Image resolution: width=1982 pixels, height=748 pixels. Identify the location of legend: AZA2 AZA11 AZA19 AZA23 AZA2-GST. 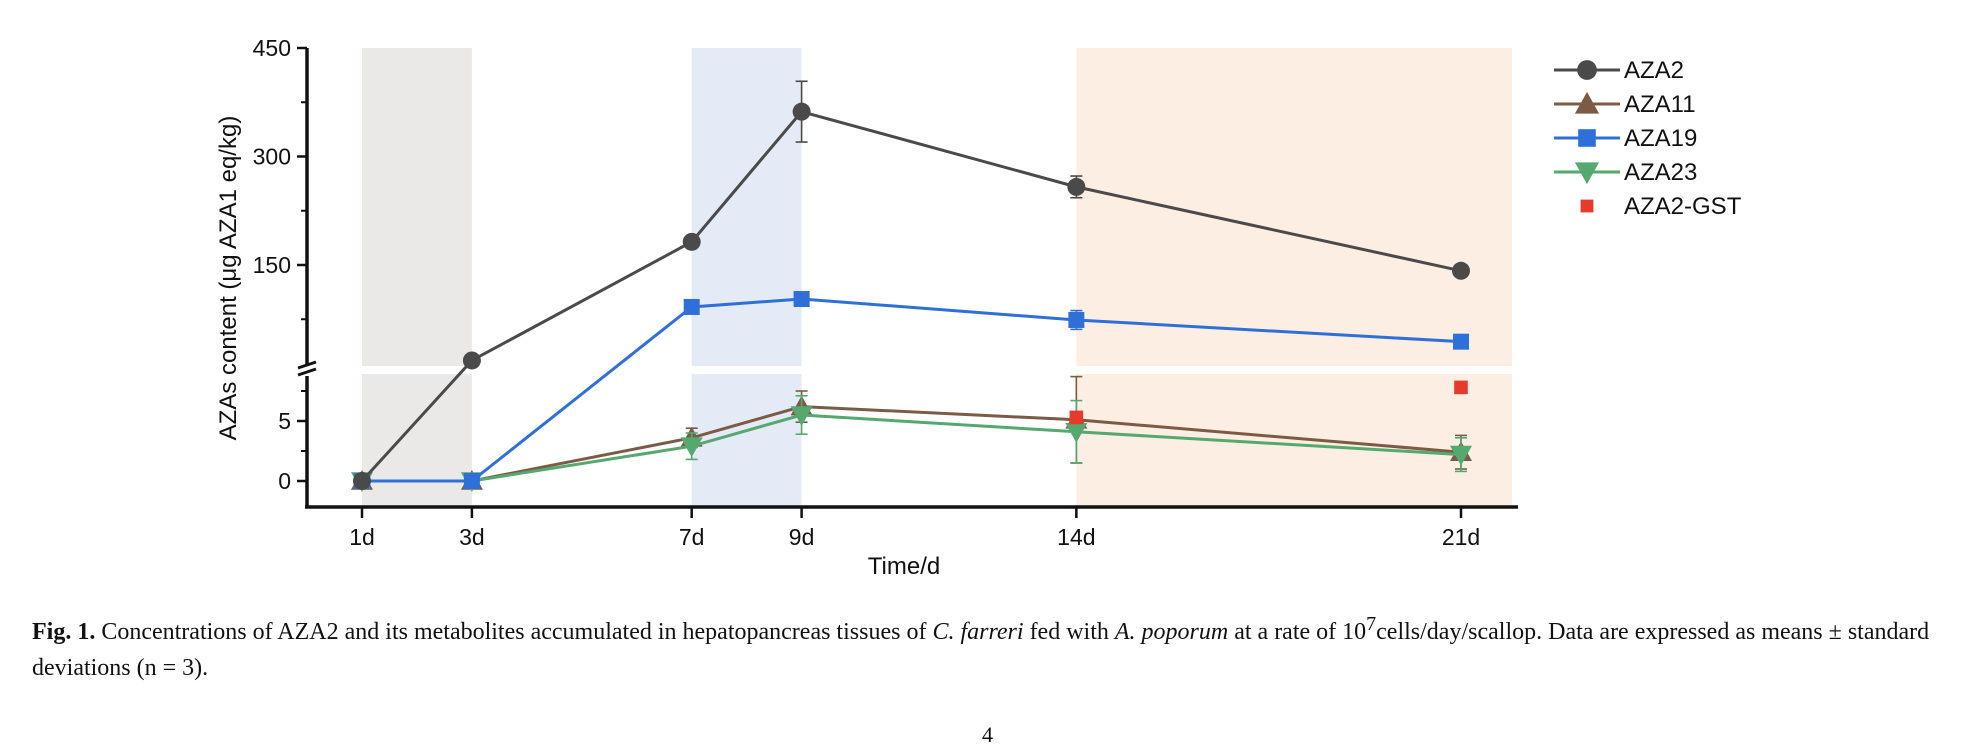
(1648, 138).